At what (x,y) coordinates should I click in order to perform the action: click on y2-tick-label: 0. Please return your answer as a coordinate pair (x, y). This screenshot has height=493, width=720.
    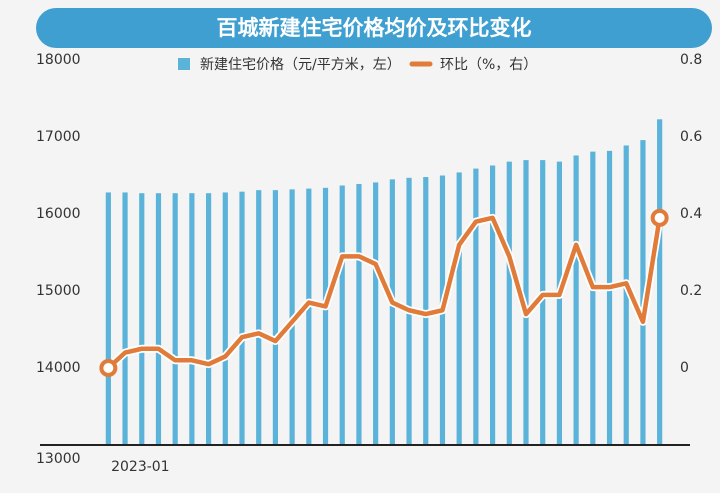
    Looking at the image, I should click on (684, 368).